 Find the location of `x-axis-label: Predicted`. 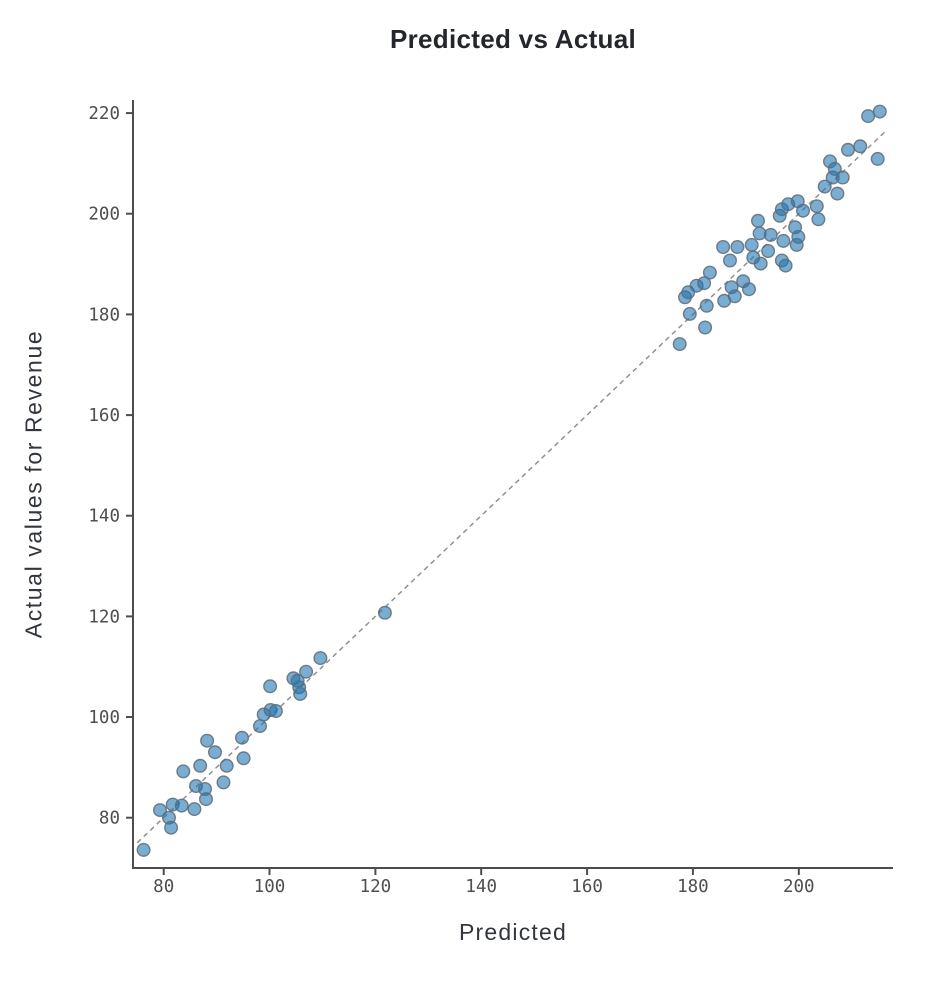

x-axis-label: Predicted is located at coordinates (513, 932).